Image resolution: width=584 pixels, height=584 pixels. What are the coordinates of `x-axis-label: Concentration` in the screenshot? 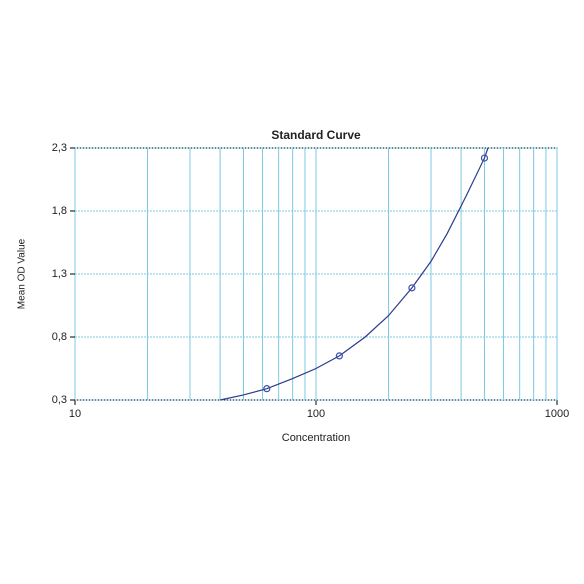 It's located at (316, 438).